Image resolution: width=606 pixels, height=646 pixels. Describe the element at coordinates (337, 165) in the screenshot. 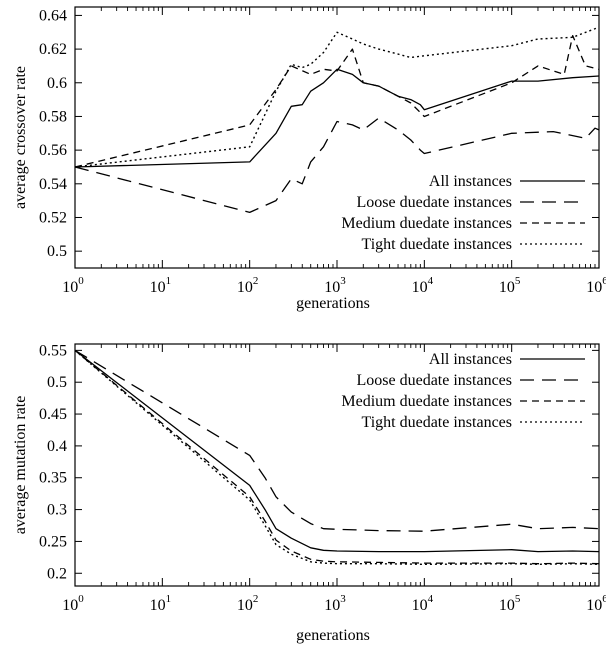

I see `series-line-loose-duedate-instances` at that location.